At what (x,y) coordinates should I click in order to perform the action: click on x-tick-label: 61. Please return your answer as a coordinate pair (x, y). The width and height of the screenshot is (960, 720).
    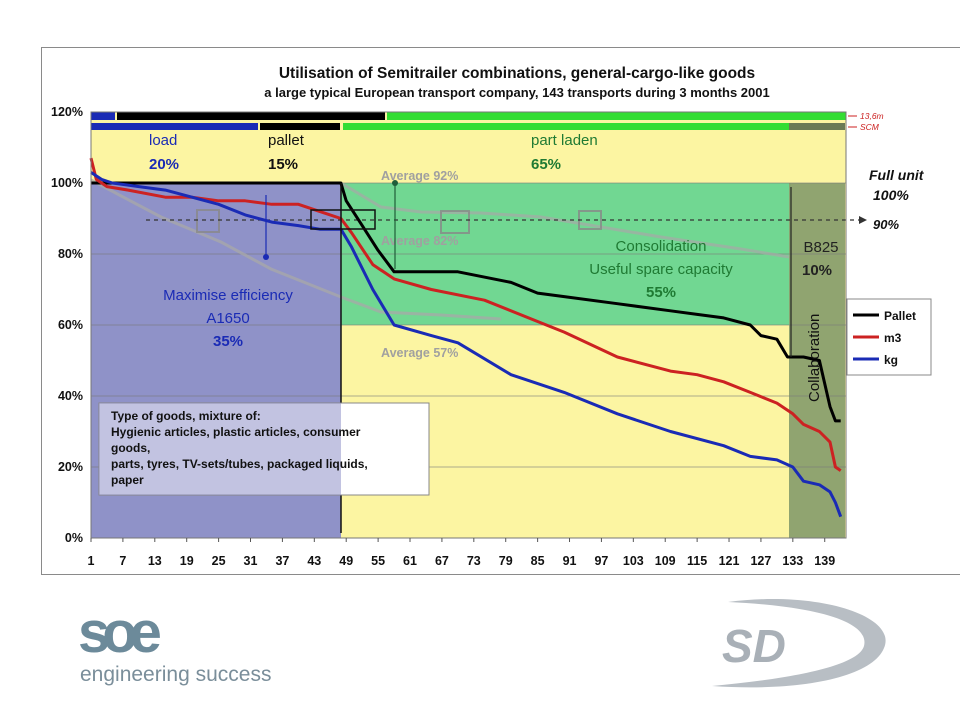
    Looking at the image, I should click on (410, 561).